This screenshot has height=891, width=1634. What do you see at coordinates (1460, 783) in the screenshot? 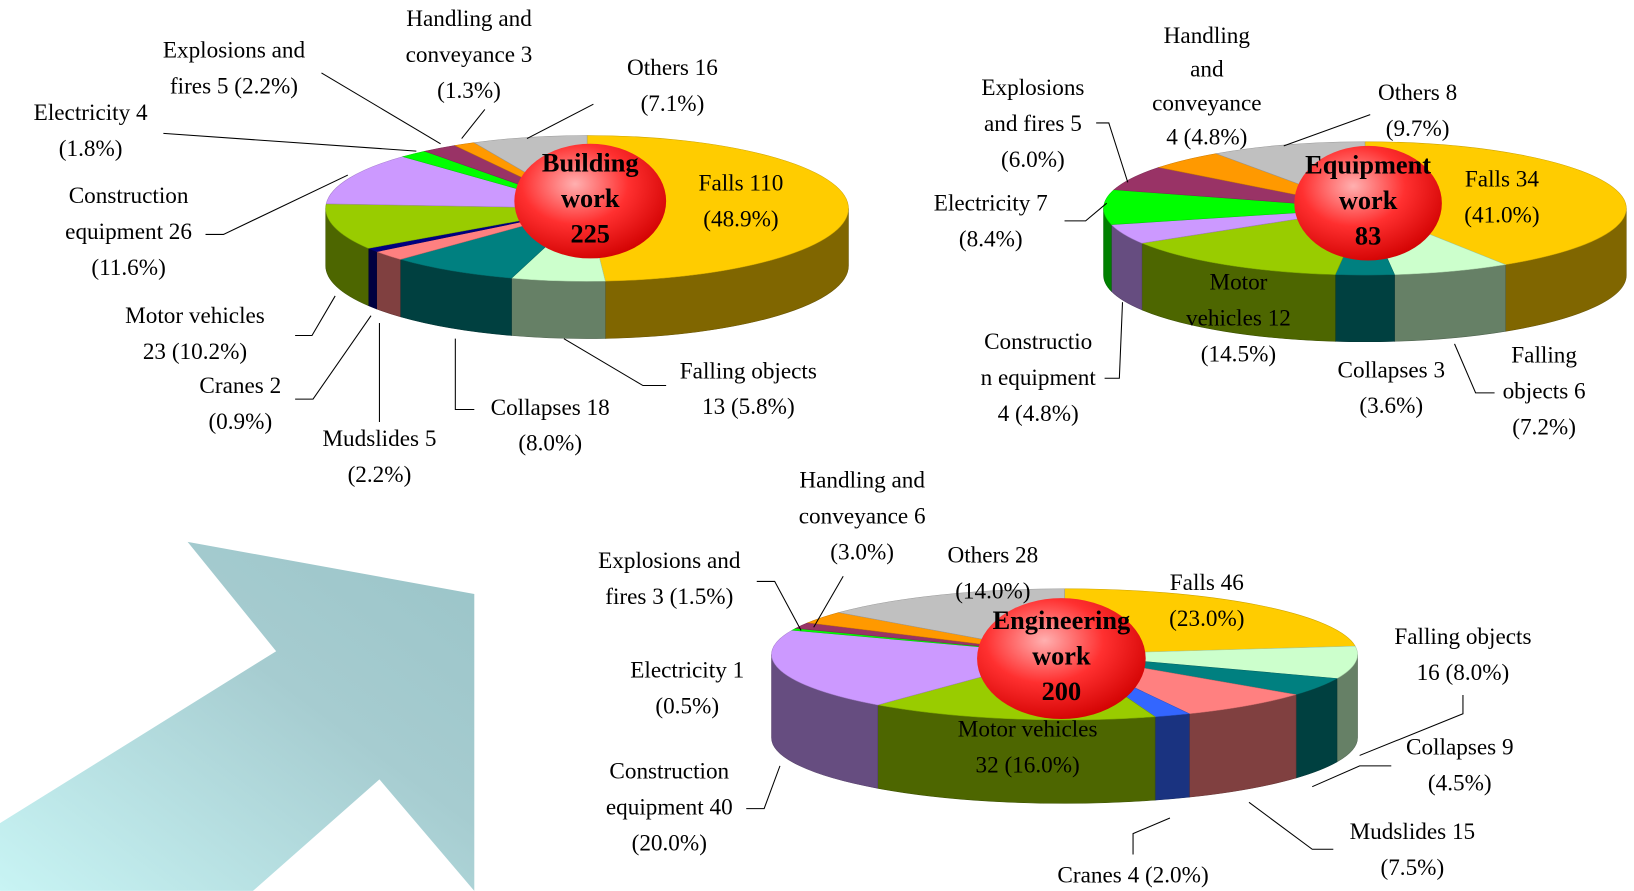
I see `slice-label: (4.5%)` at bounding box center [1460, 783].